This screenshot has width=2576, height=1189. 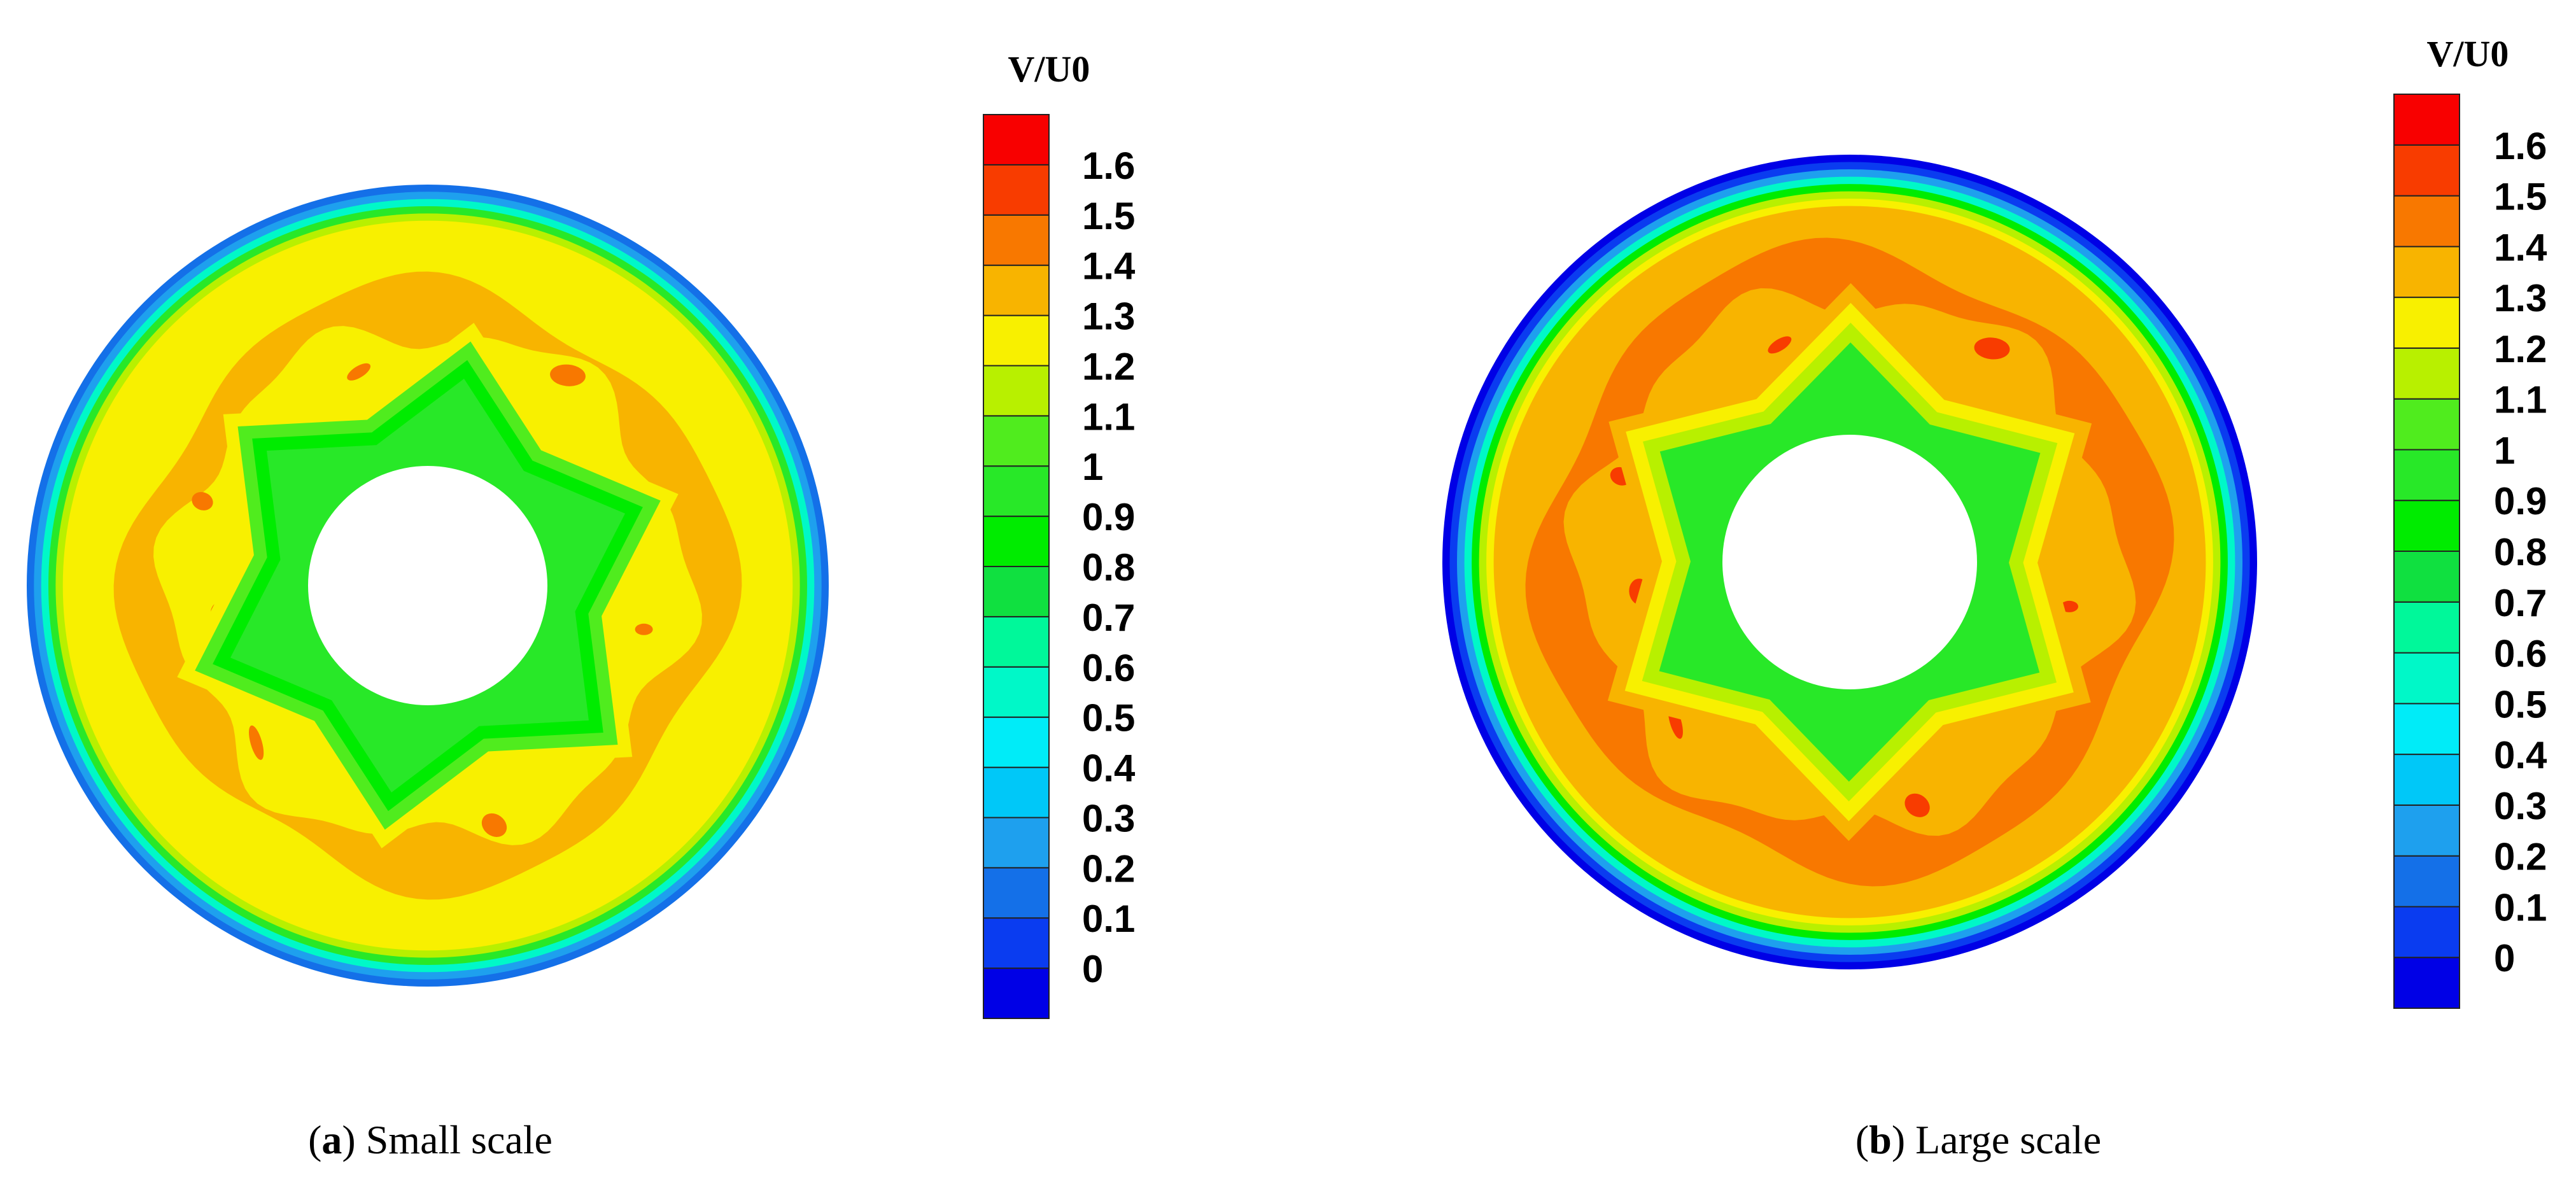 I want to click on hub-hole-b, so click(x=1850, y=562).